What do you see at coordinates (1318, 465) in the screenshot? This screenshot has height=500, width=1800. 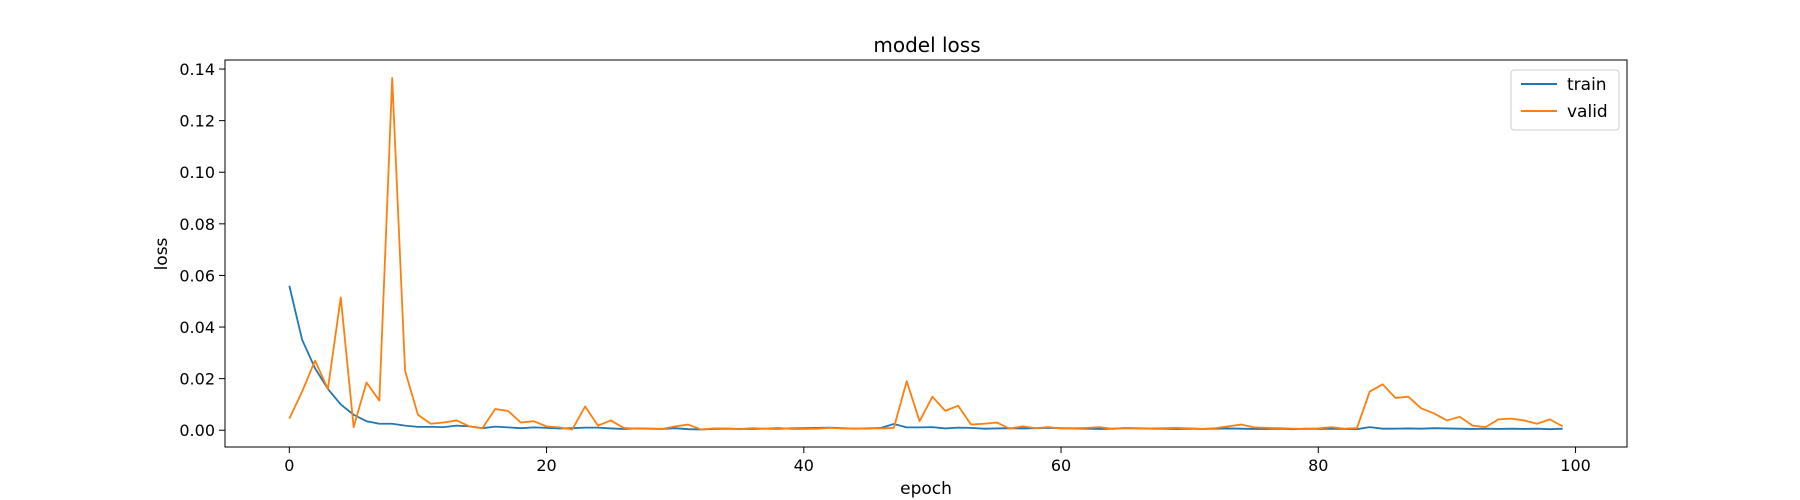 I see `x-tick-label: 80` at bounding box center [1318, 465].